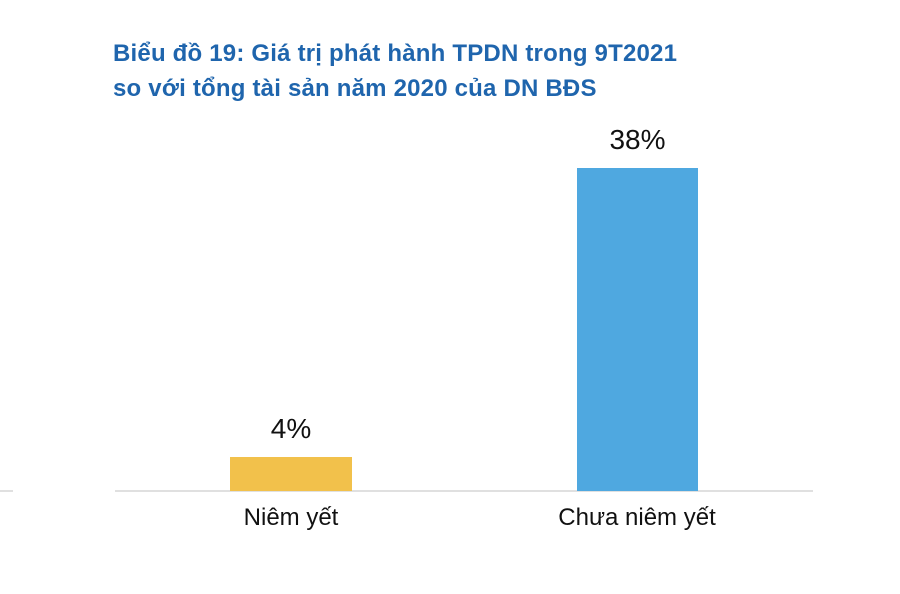 The image size is (900, 594). I want to click on bar-niem-yet, so click(291, 474).